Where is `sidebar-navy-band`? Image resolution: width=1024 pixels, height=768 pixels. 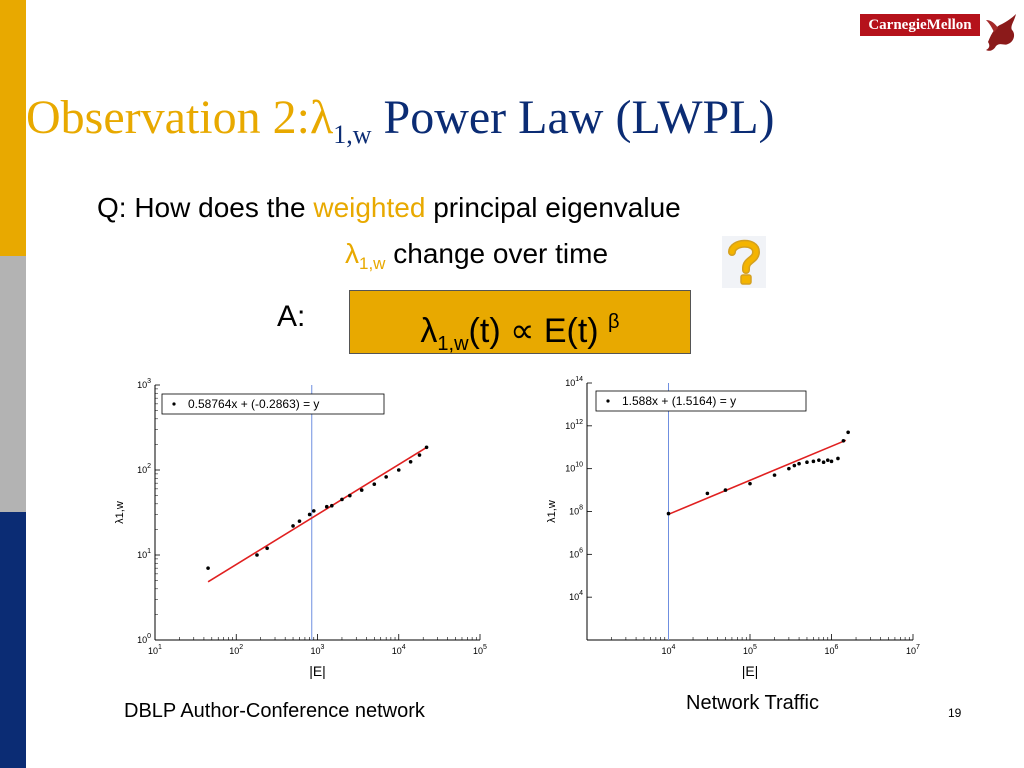 sidebar-navy-band is located at coordinates (13, 640).